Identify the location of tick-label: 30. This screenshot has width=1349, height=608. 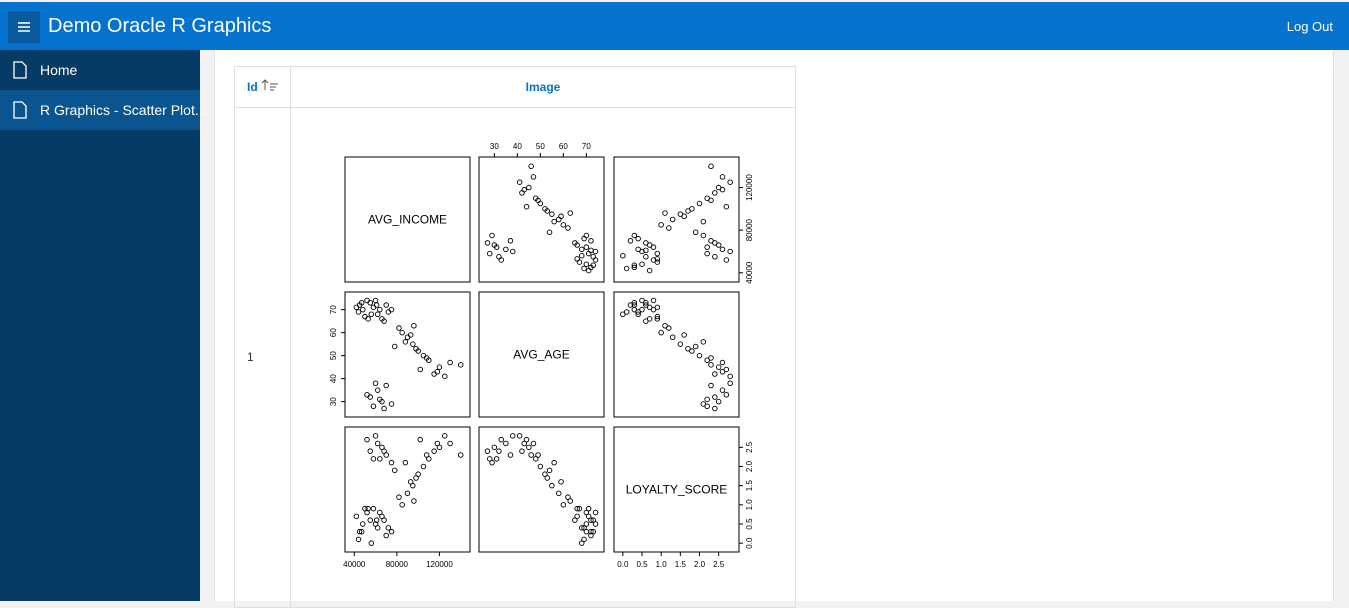
(333, 401).